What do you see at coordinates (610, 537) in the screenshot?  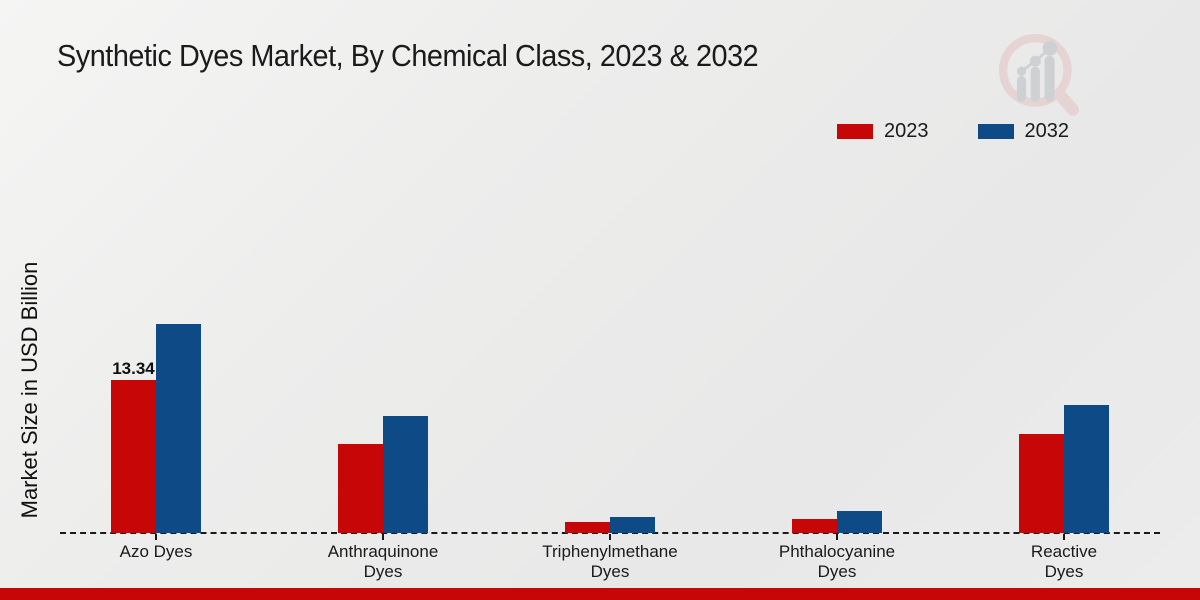 I see `x-axis-tick-triphenylmethane-dyes` at bounding box center [610, 537].